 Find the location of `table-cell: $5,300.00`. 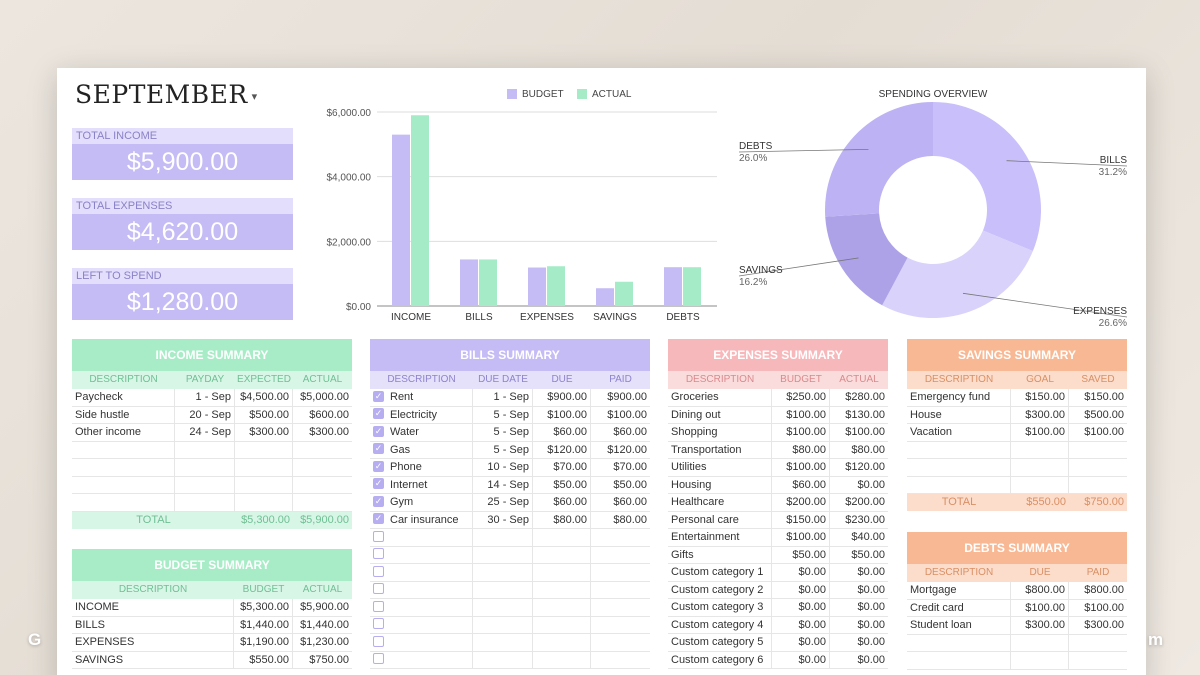

table-cell: $5,300.00 is located at coordinates (263, 607).